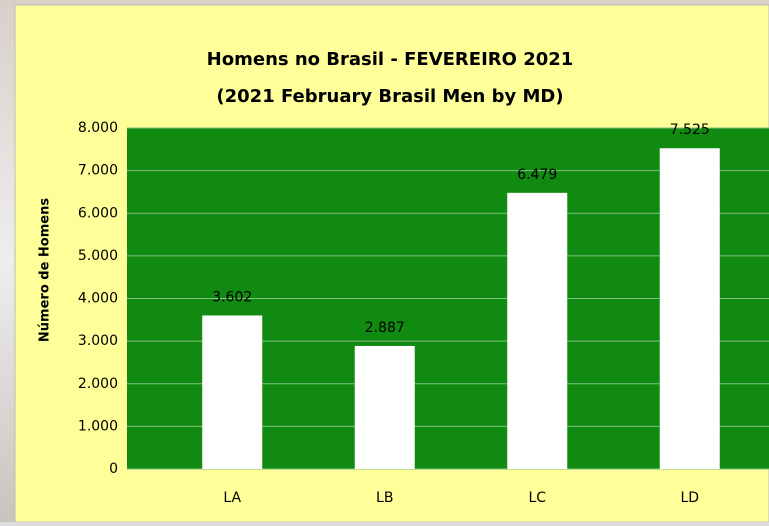  I want to click on y-tick-label: 2.000, so click(98, 384).